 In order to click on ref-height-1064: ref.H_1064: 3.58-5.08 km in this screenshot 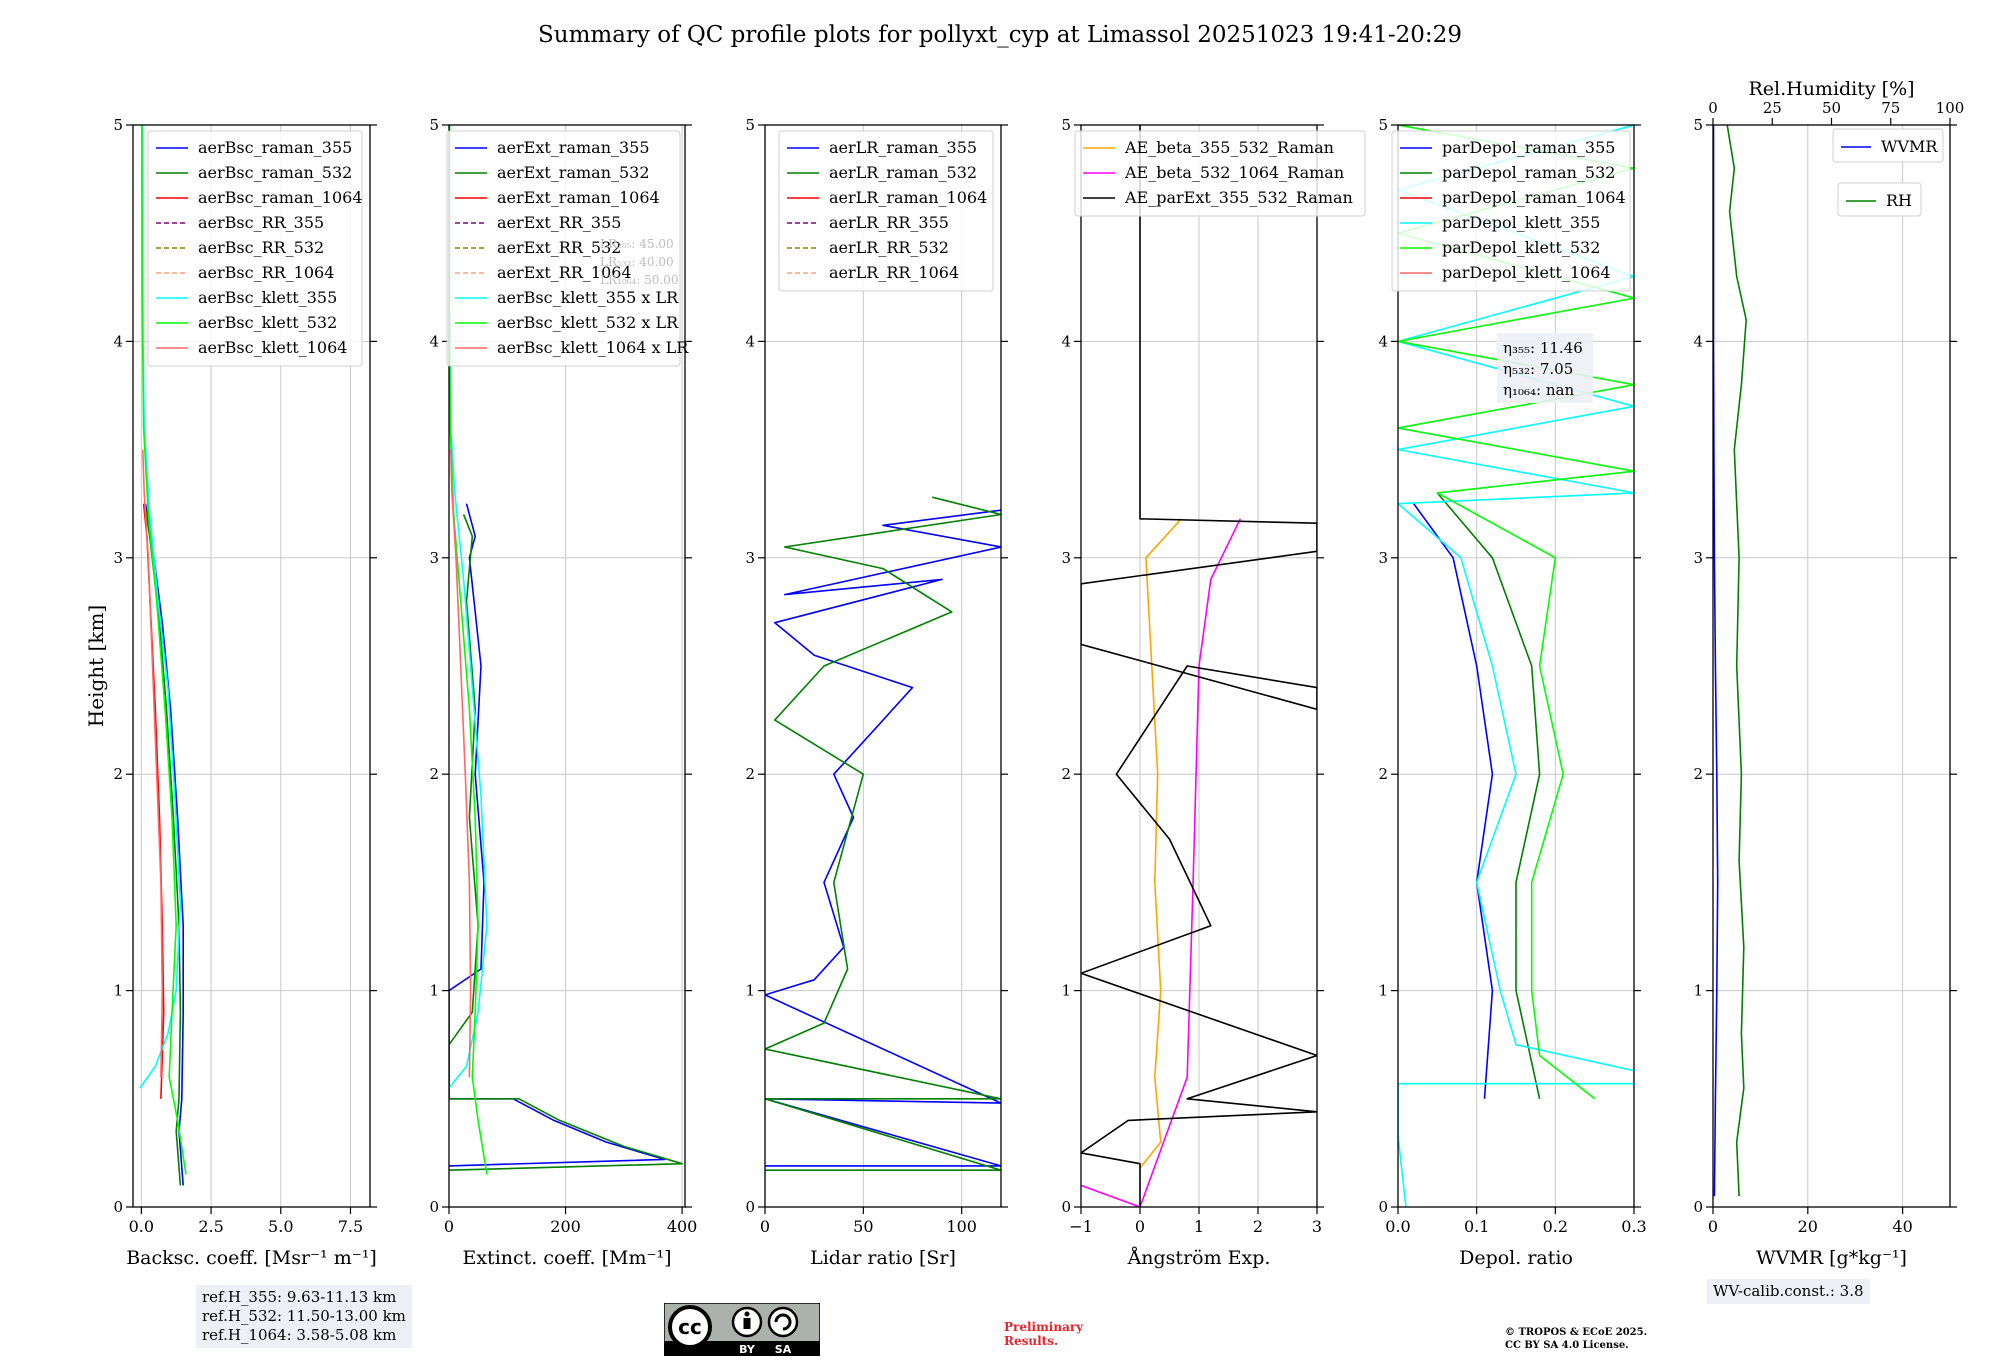, I will do `click(299, 1335)`.